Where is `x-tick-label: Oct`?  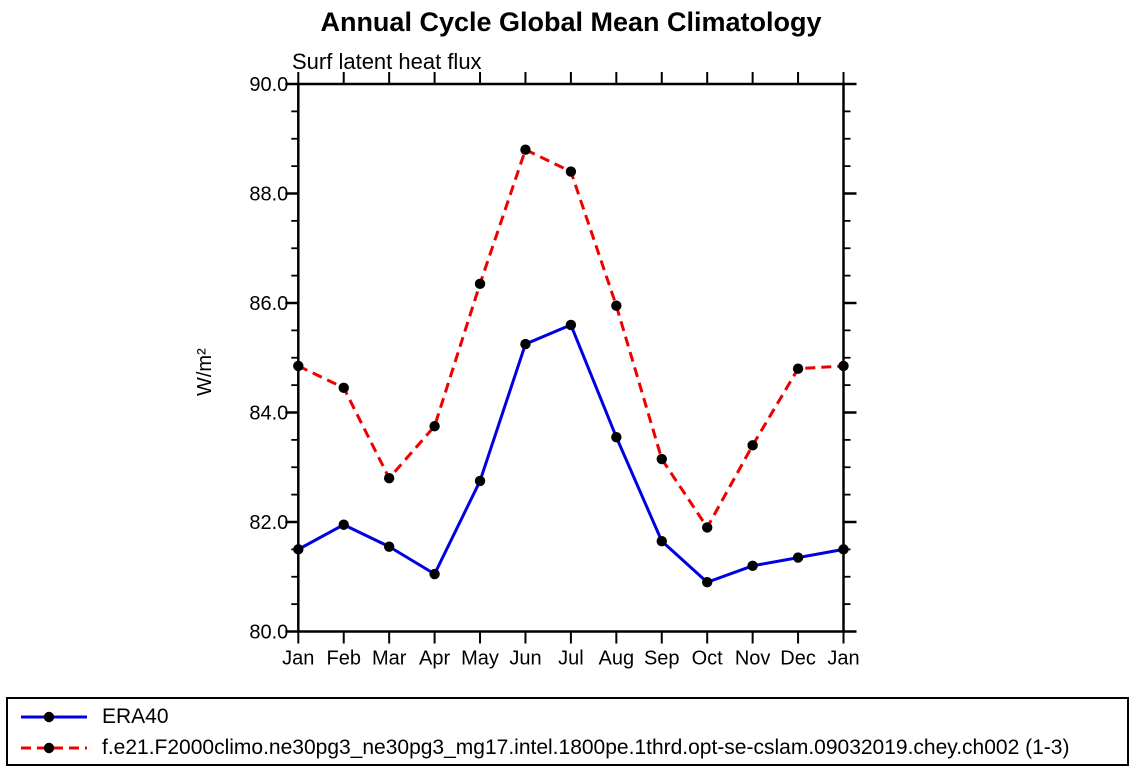 x-tick-label: Oct is located at coordinates (708, 659).